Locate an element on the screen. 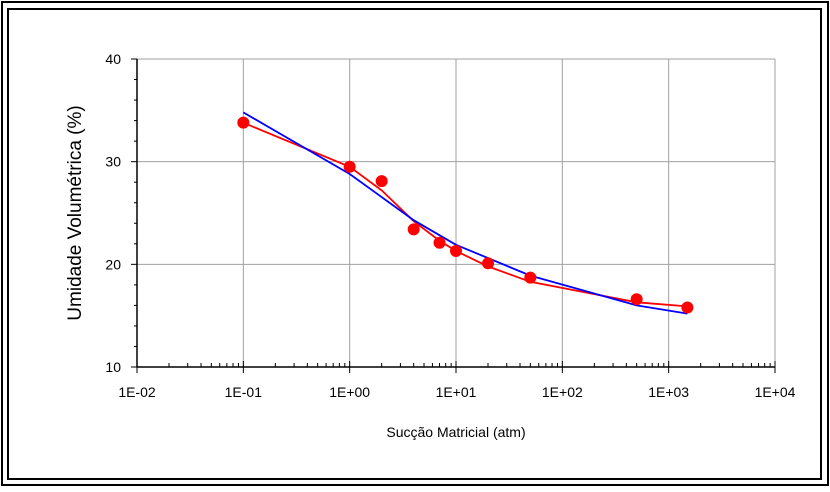 This screenshot has width=830, height=492. y-tick-label: 40 is located at coordinates (113, 59).